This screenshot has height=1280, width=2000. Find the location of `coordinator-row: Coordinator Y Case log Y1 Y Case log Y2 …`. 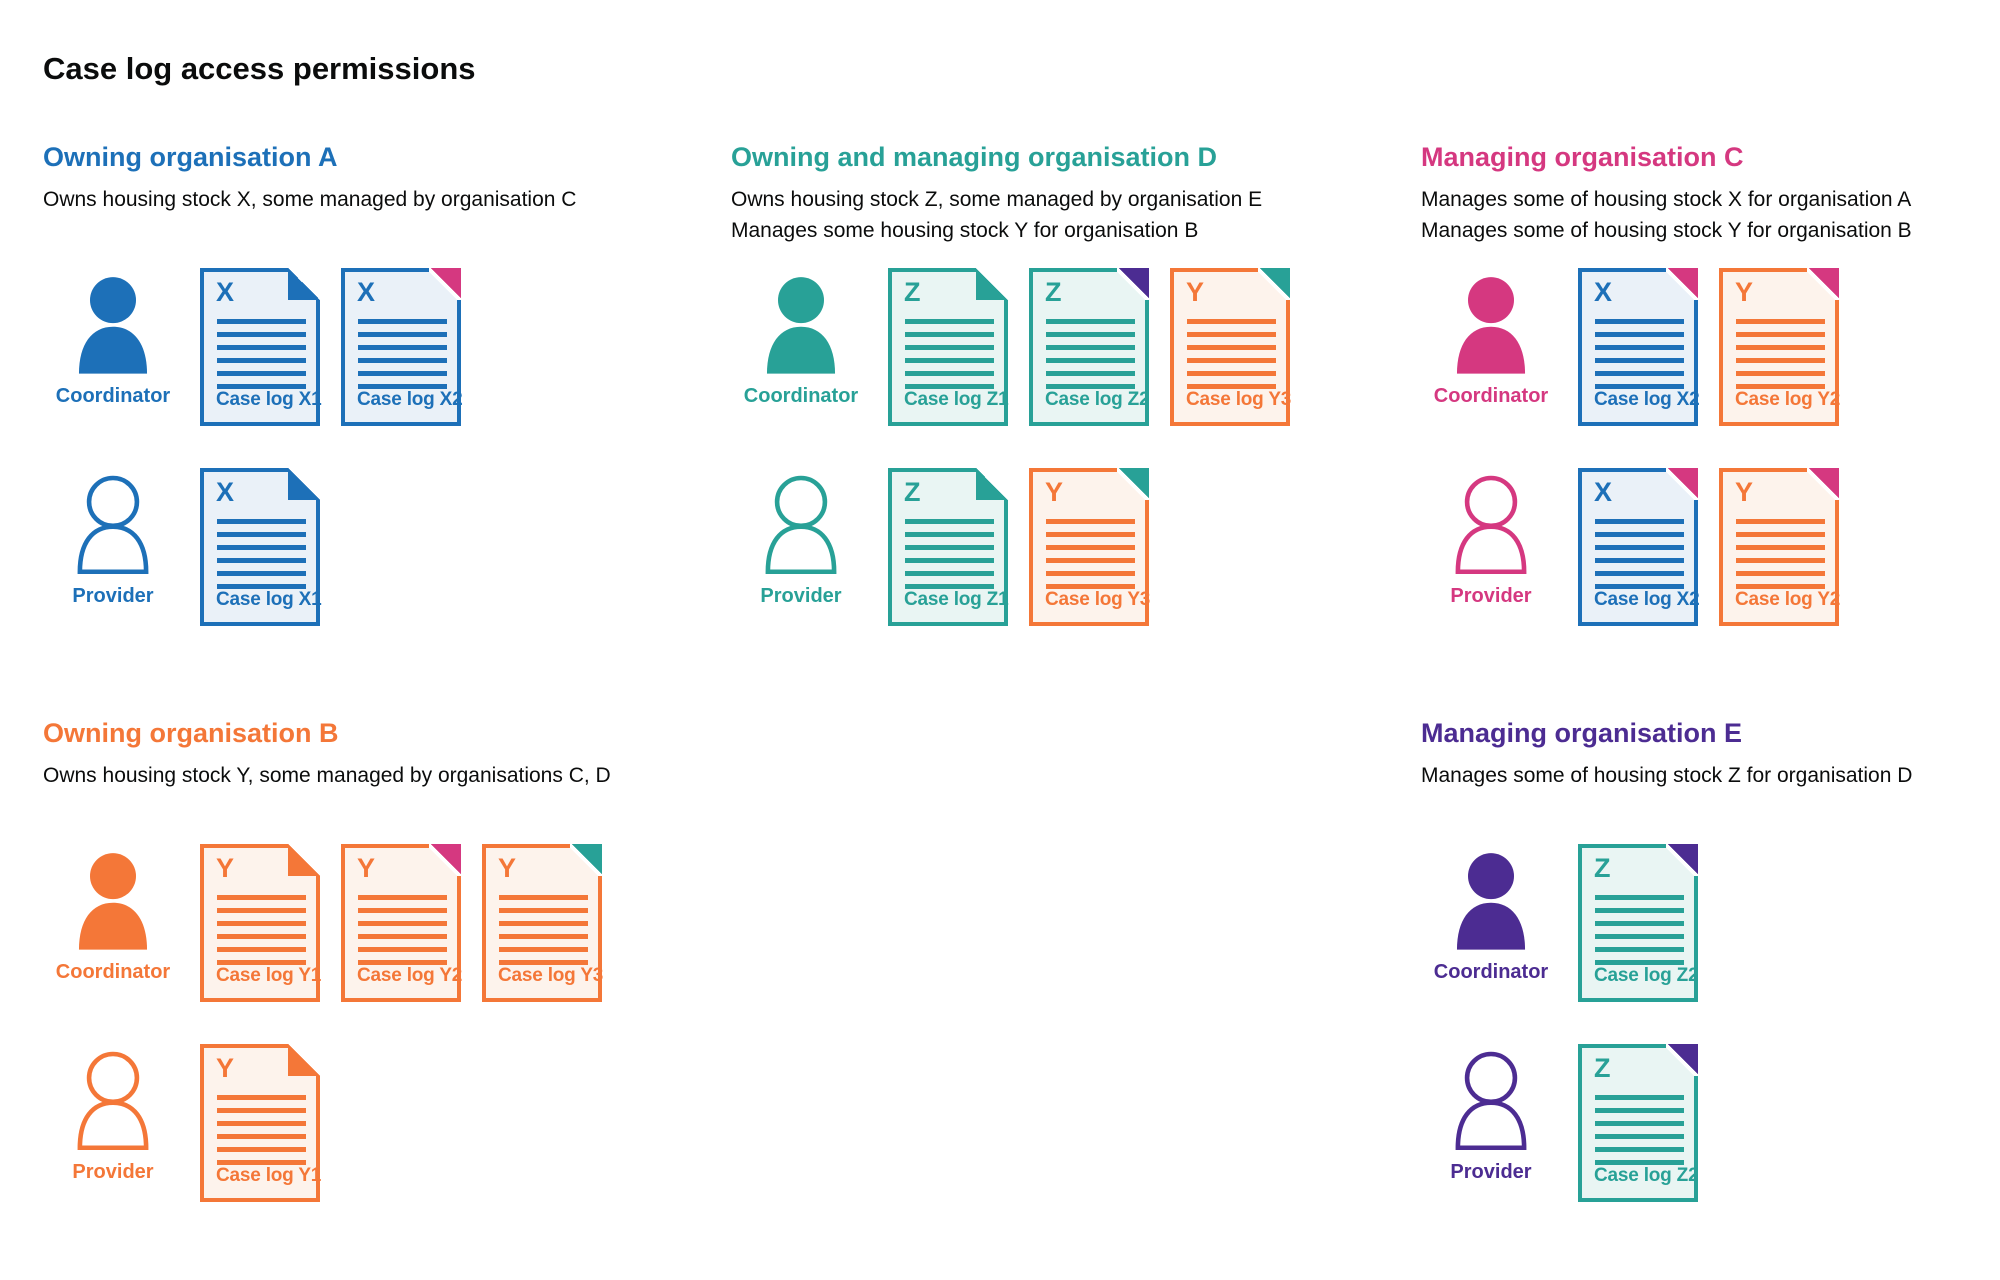

coordinator-row: Coordinator Y Case log Y1 Y Case log Y2 … is located at coordinates (323, 923).